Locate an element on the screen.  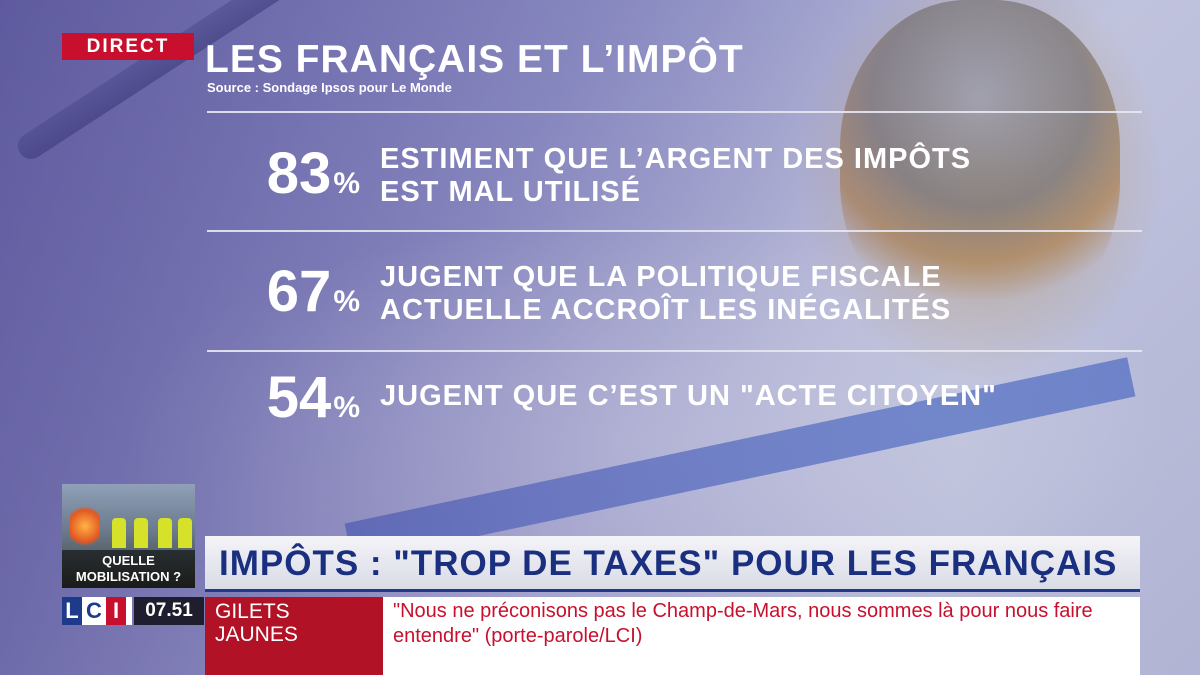
live-badge: DIRECT is located at coordinates (128, 46).